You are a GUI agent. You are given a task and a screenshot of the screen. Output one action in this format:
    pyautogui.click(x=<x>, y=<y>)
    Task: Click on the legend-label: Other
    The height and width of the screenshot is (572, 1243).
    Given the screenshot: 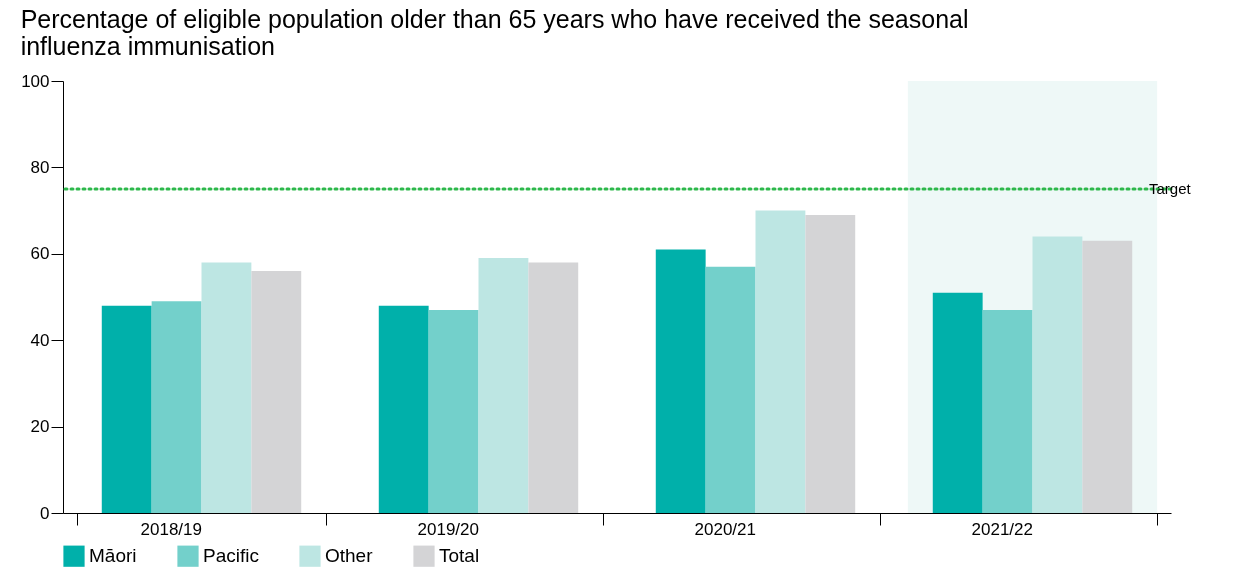 What is the action you would take?
    pyautogui.click(x=349, y=556)
    